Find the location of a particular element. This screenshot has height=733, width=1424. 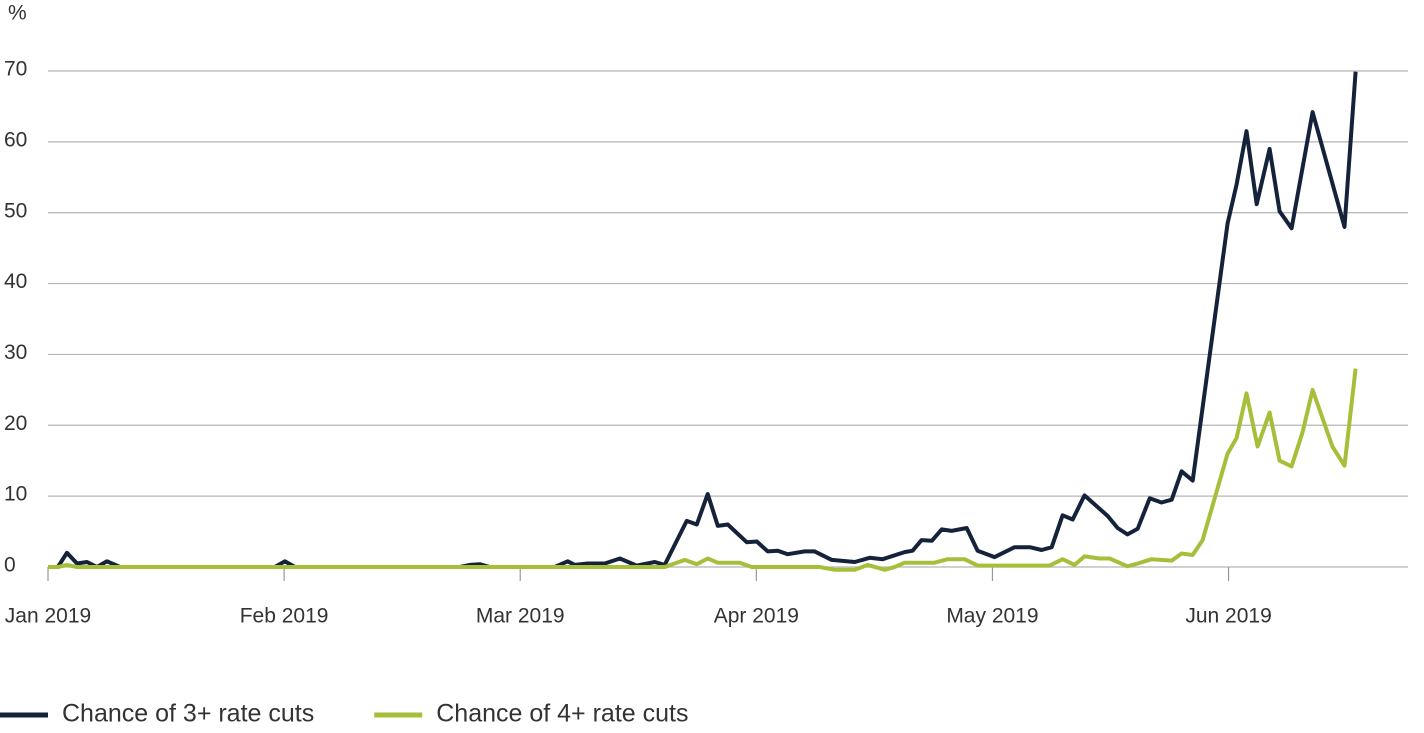

y-tick-label: 30 is located at coordinates (15, 352).